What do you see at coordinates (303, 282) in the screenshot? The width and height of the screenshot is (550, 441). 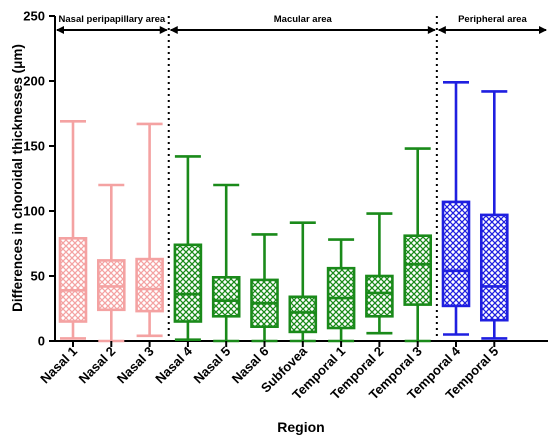 I see `box-subfovea` at bounding box center [303, 282].